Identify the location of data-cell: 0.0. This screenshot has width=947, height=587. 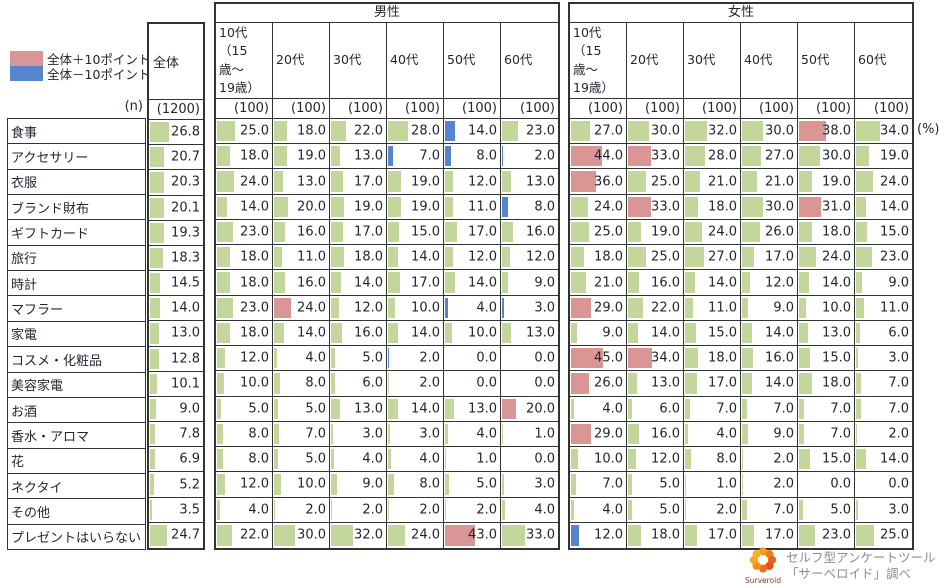
(529, 359).